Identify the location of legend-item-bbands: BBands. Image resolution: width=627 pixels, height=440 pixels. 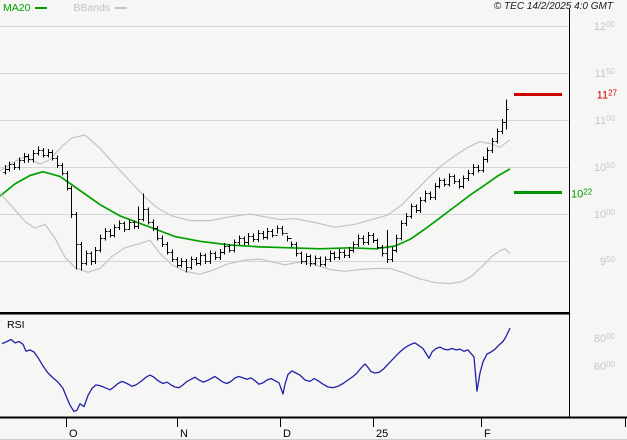
(100, 8).